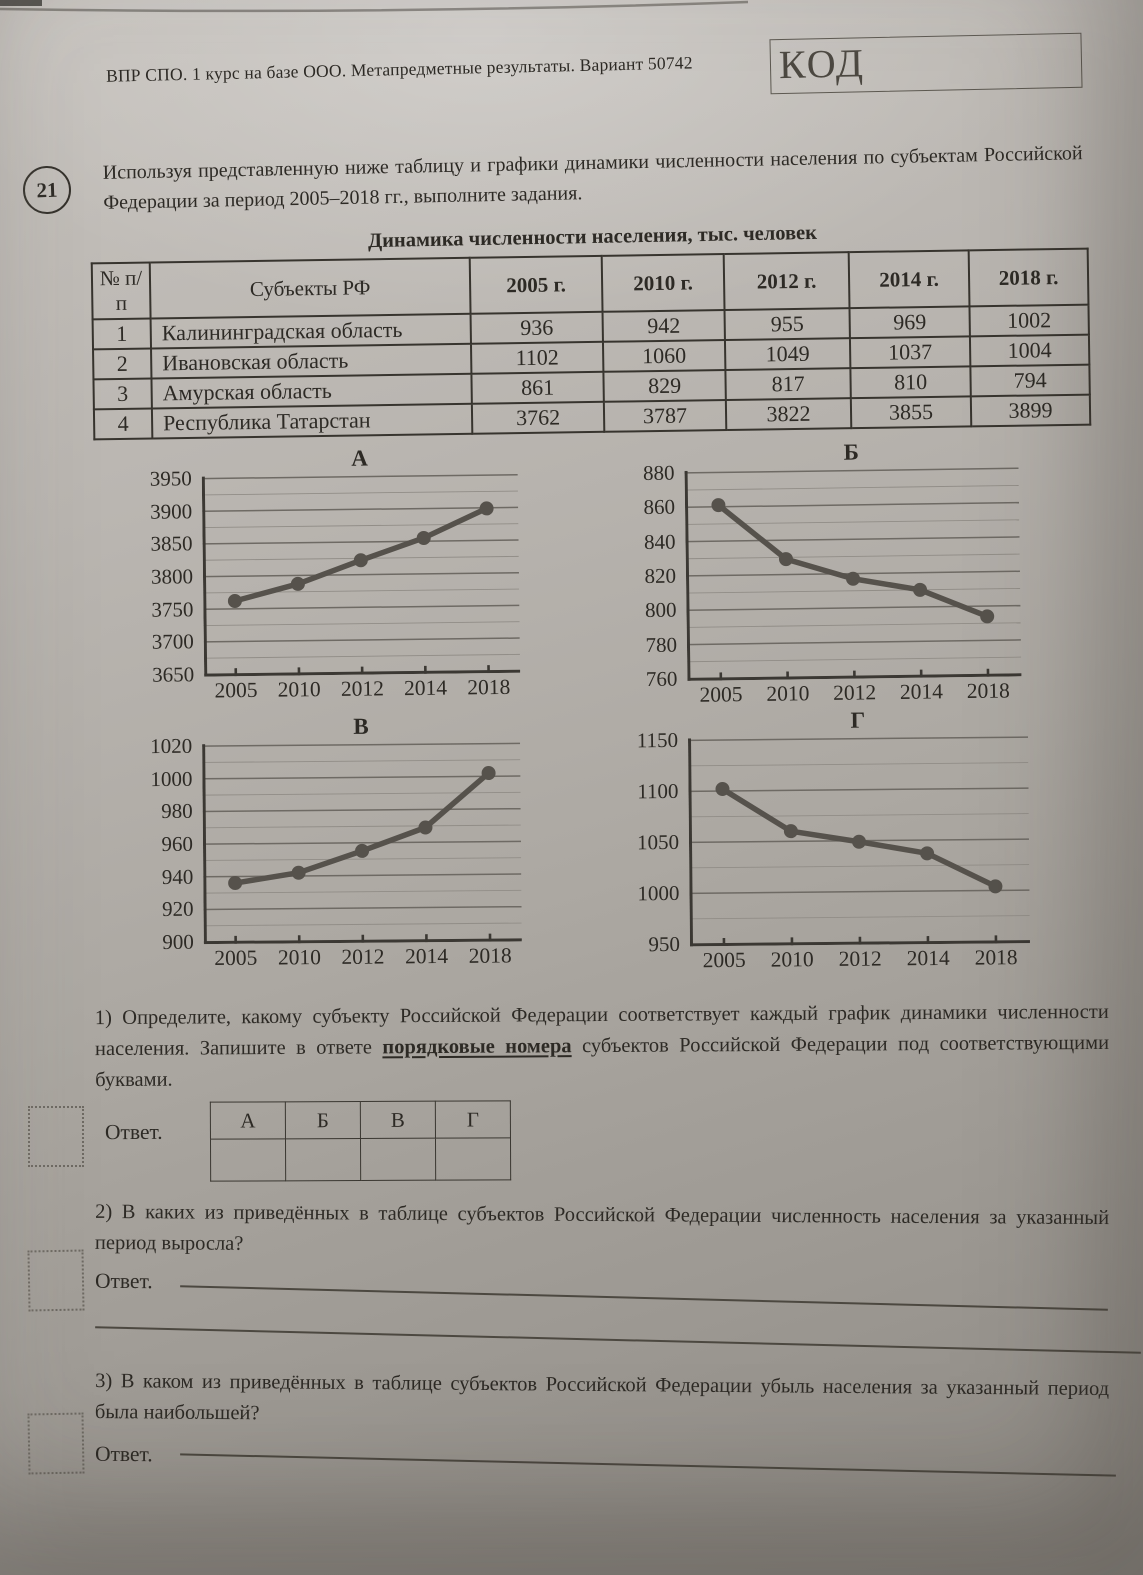 The height and width of the screenshot is (1575, 1143). I want to click on chart-a-y-axis: 3950 3900 3850 3800 3750 3700 3650, so click(171, 576).